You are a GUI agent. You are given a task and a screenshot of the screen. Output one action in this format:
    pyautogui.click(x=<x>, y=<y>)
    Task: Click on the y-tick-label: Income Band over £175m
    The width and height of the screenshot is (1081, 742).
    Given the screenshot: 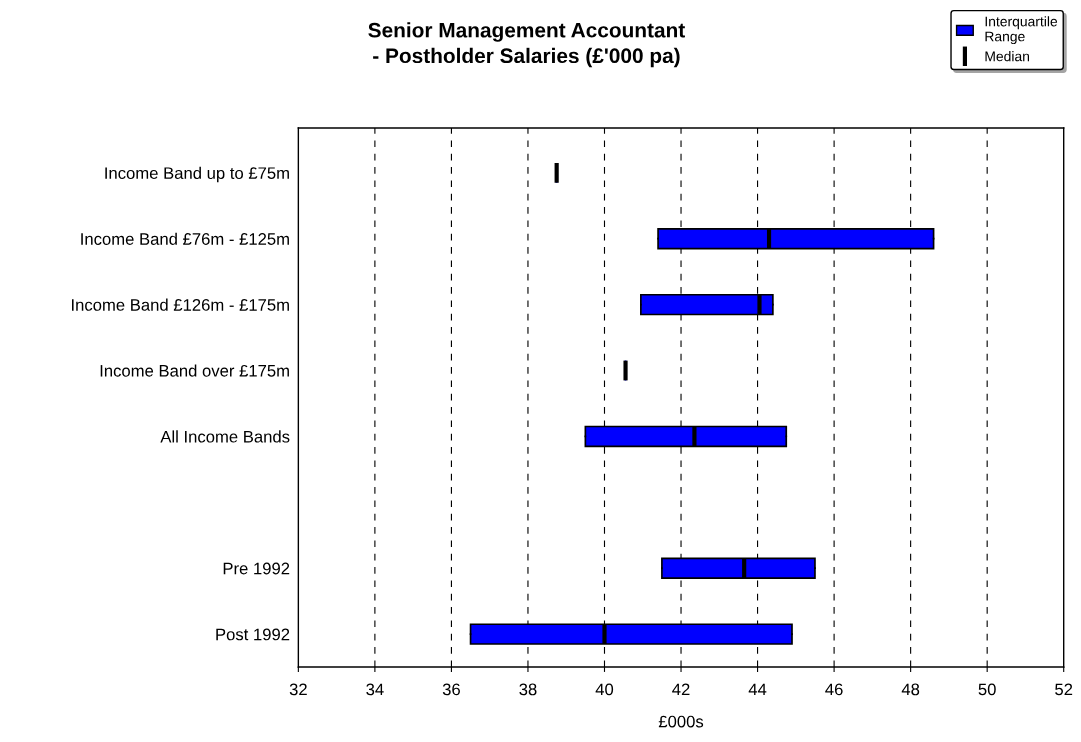 What is the action you would take?
    pyautogui.click(x=194, y=370)
    